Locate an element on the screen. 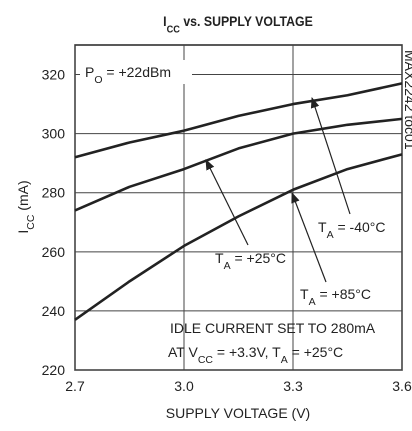 The width and height of the screenshot is (412, 431). y-axis-label-part: CC is located at coordinates (31, 222).